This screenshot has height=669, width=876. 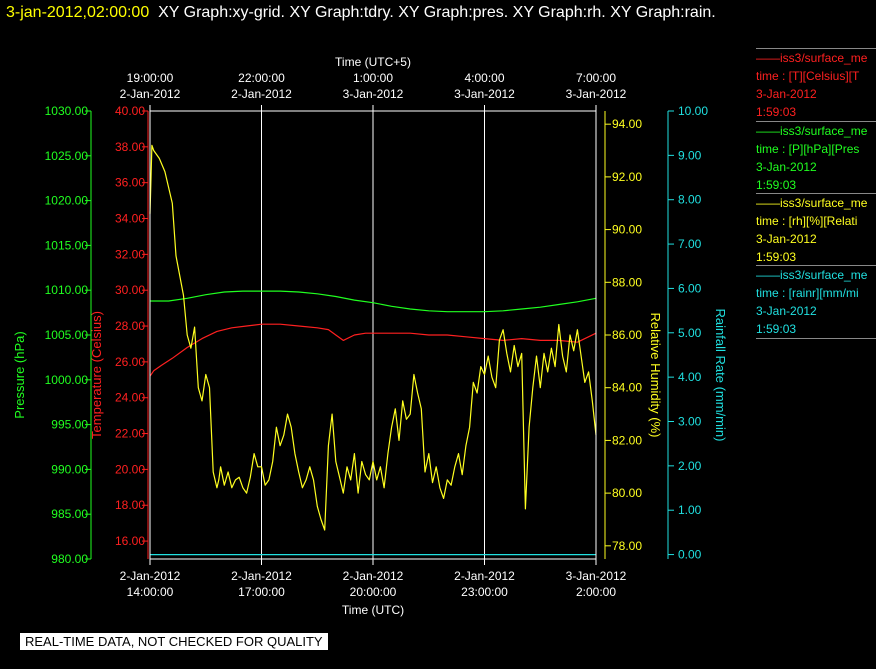 I want to click on y-tick-label-pressure: 1010.00, so click(x=67, y=290).